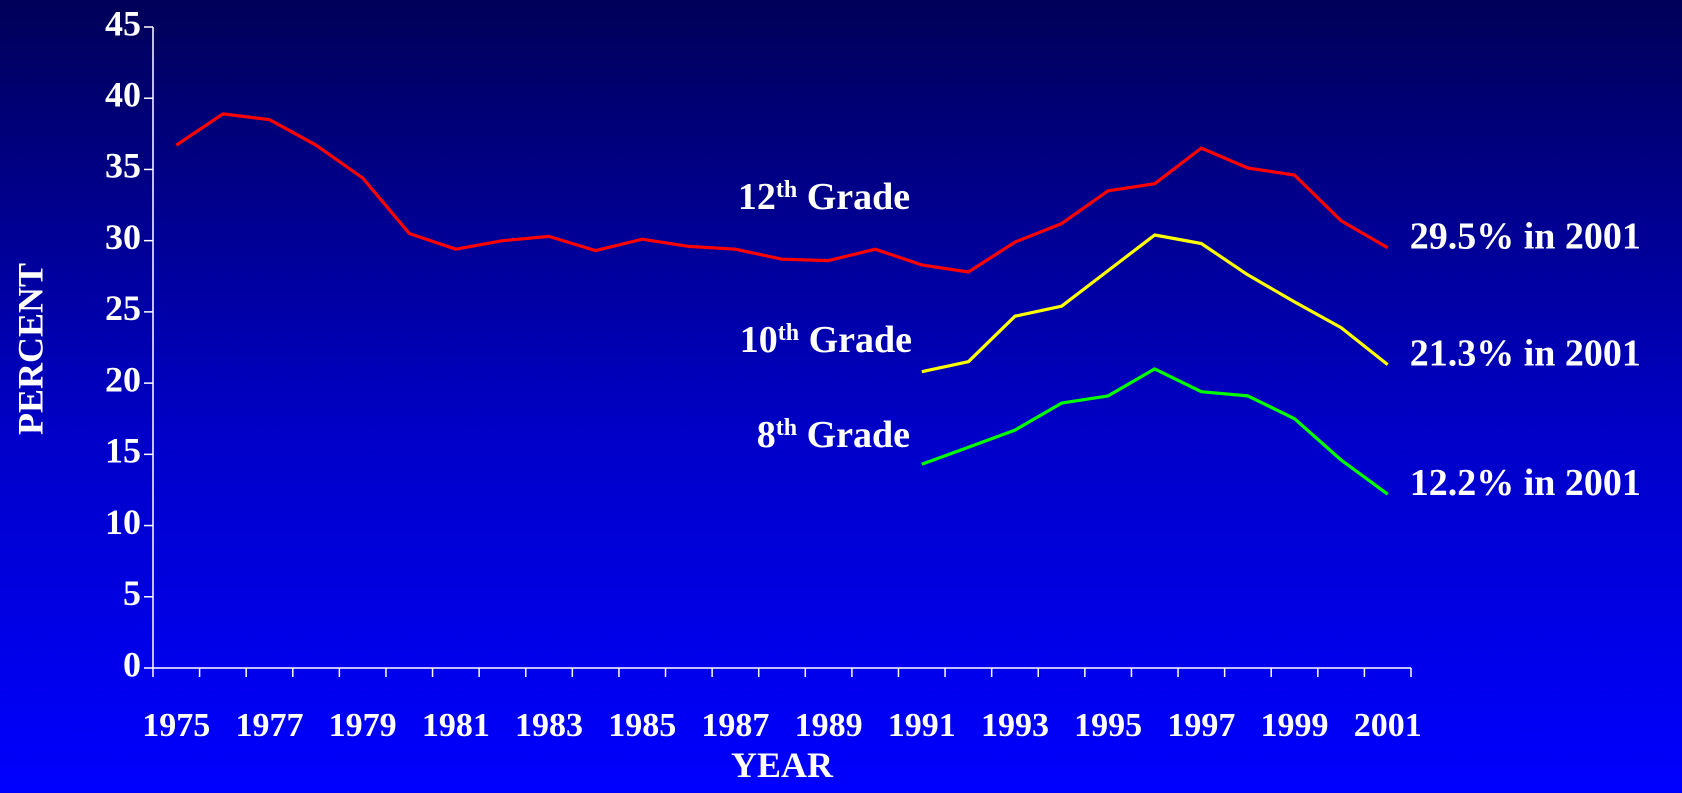  I want to click on x-tick-label: 1993, so click(1015, 725).